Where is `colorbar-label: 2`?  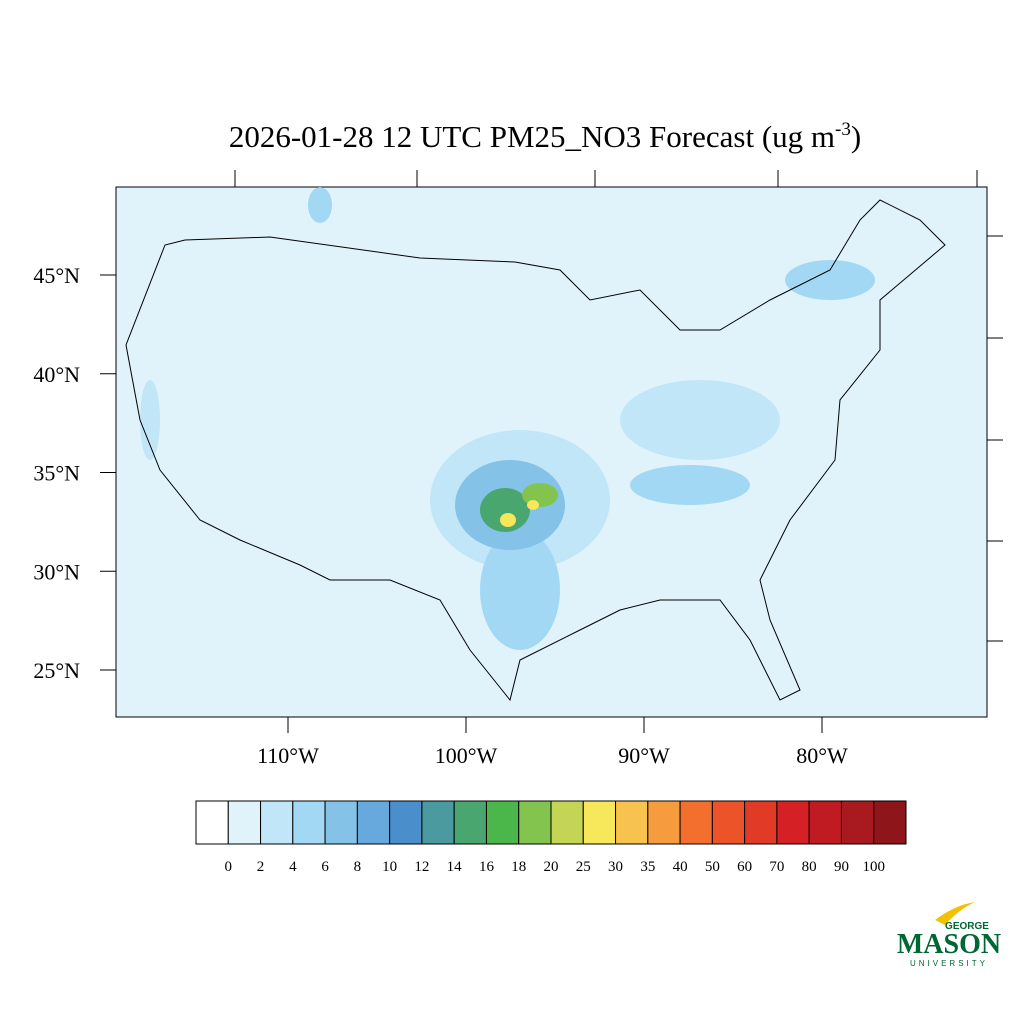
colorbar-label: 2 is located at coordinates (261, 867).